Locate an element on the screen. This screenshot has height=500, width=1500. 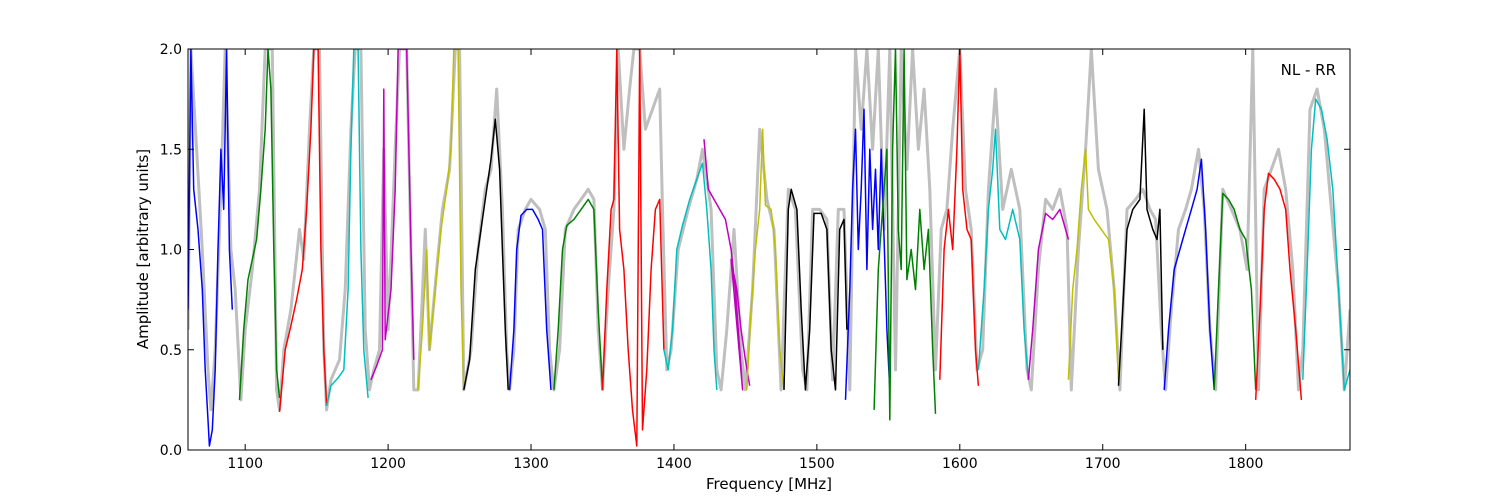
x-tick-label: 1200 is located at coordinates (388, 464).